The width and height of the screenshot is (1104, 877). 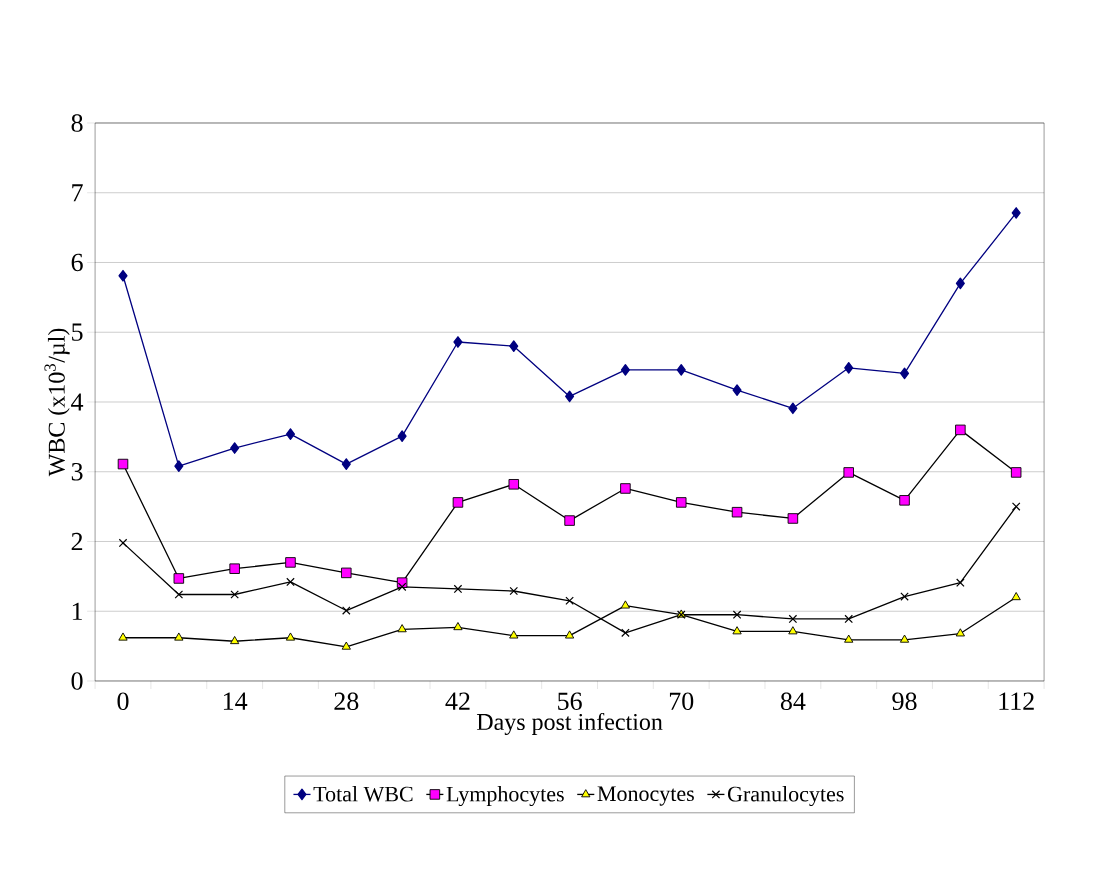 I want to click on x-tick-label: 84, so click(x=793, y=701).